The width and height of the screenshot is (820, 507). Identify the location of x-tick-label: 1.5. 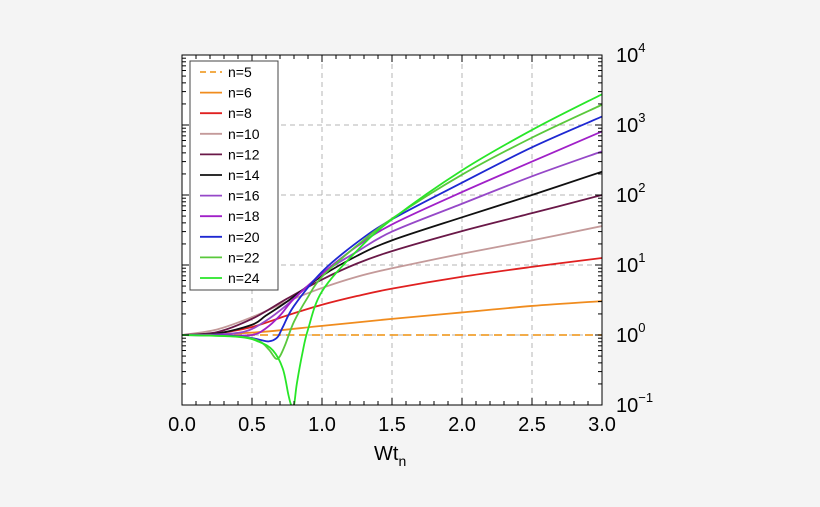
(392, 425).